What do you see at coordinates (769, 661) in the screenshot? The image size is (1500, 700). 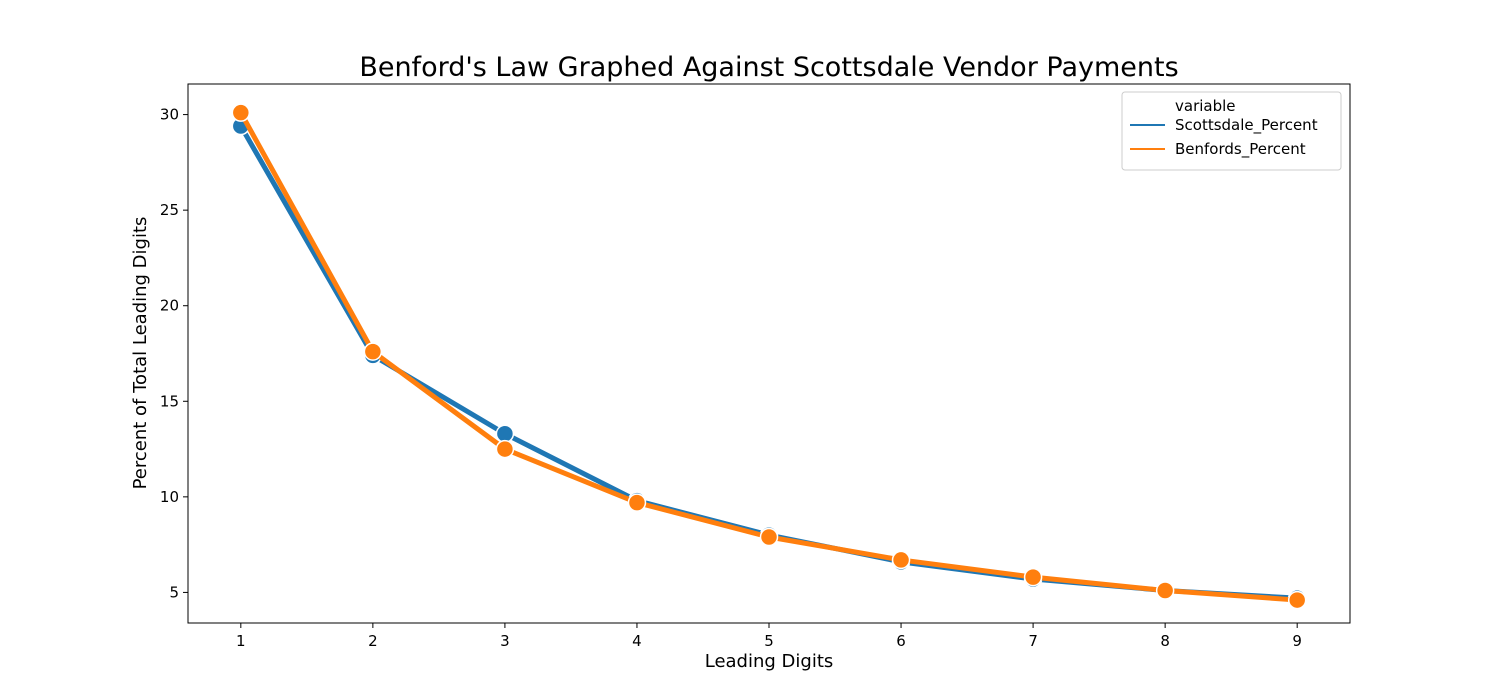 I see `x-axis-label: Leading Digits` at bounding box center [769, 661].